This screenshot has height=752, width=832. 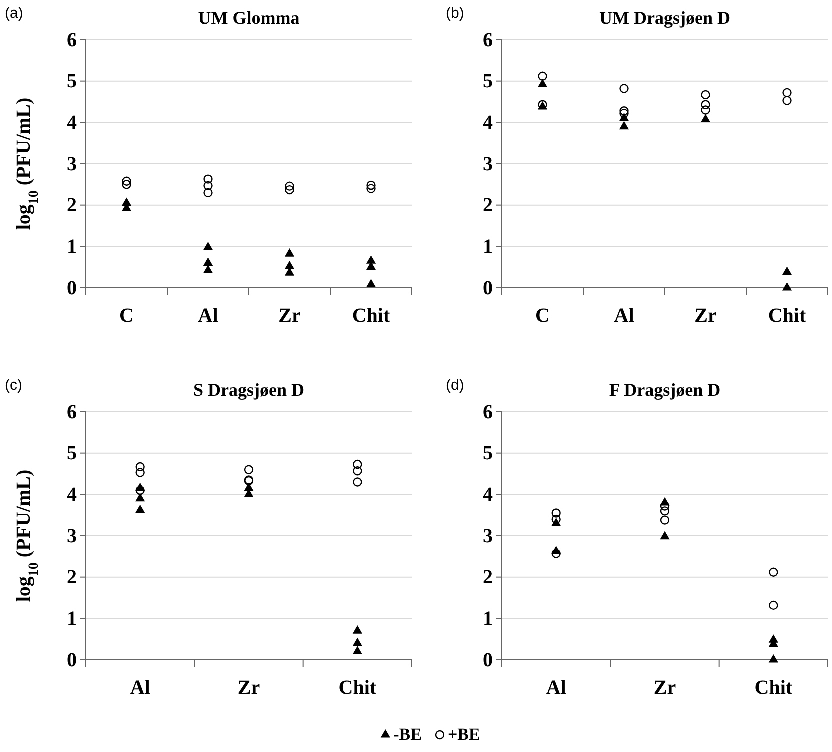 I want to click on legend-label: -BE, so click(x=408, y=734).